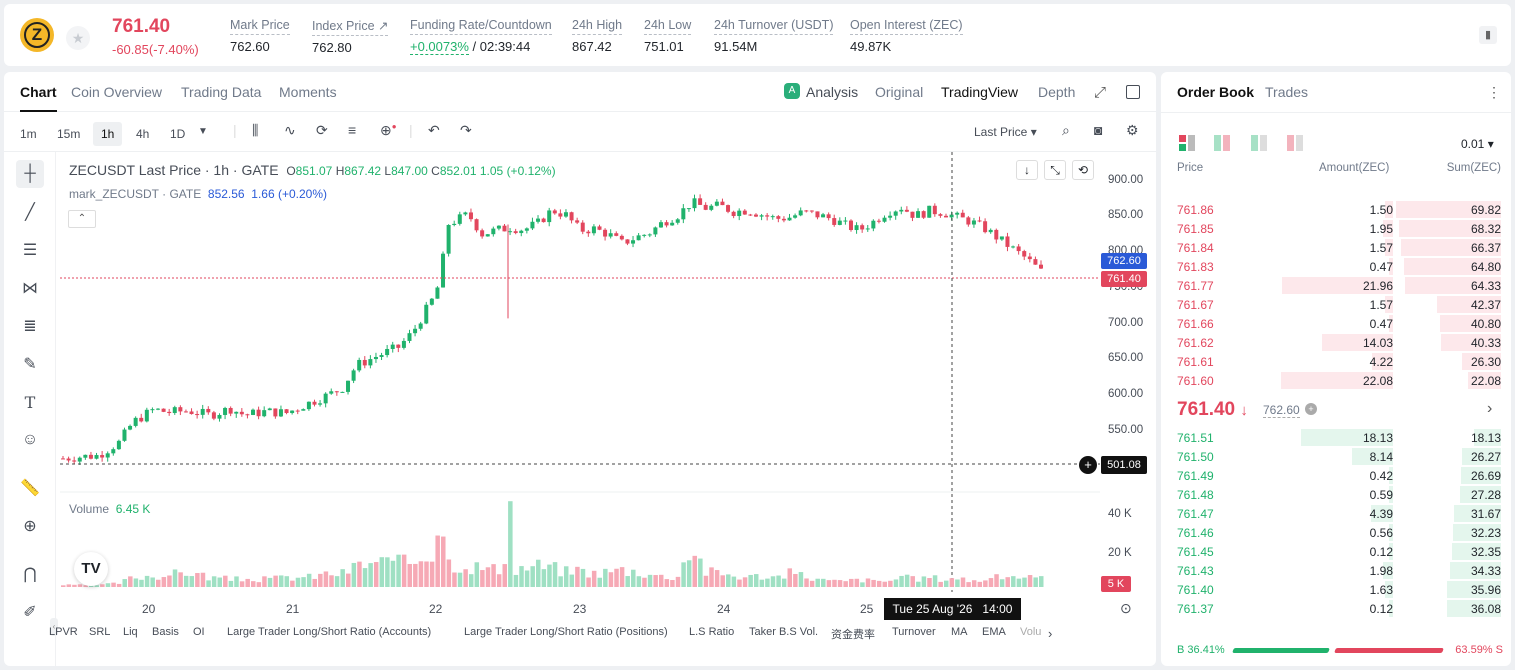 This screenshot has height=670, width=1515. I want to click on ask-row: 761.86 1.50 69.82, so click(1336, 209).